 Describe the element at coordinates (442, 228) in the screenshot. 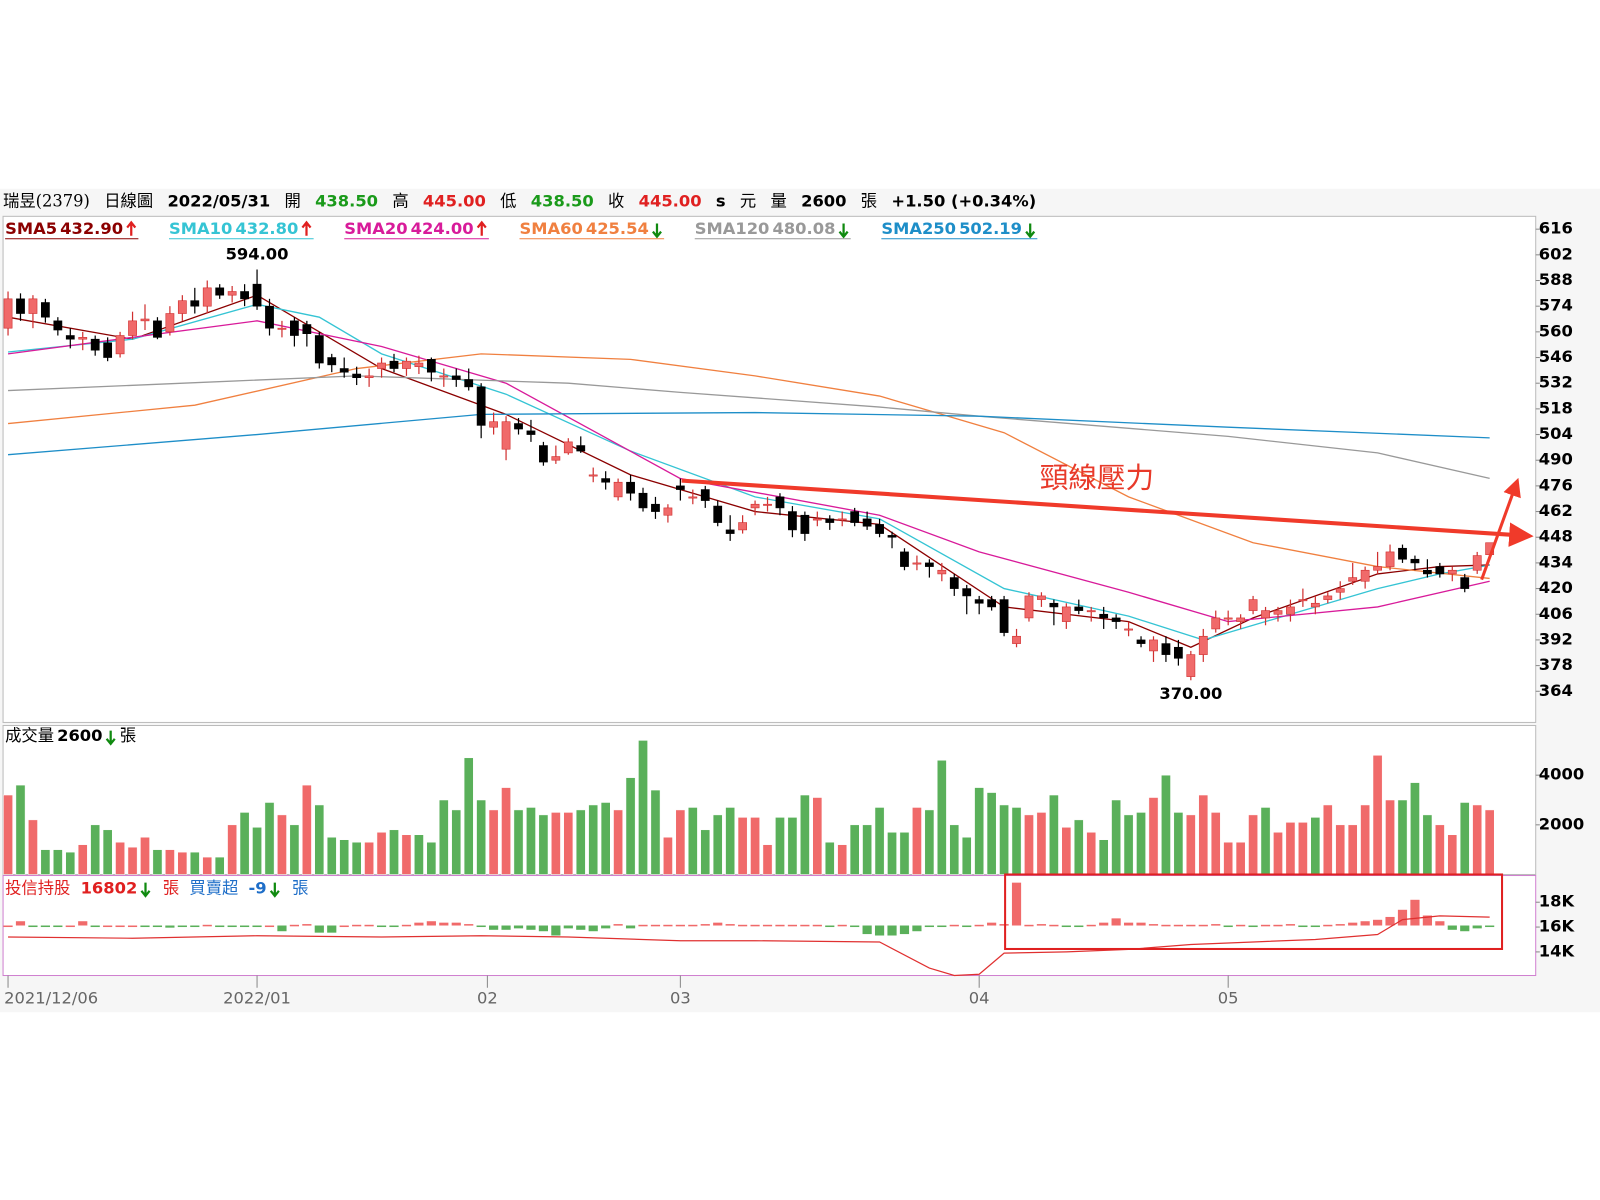

I see `legend-value: 424.00` at that location.